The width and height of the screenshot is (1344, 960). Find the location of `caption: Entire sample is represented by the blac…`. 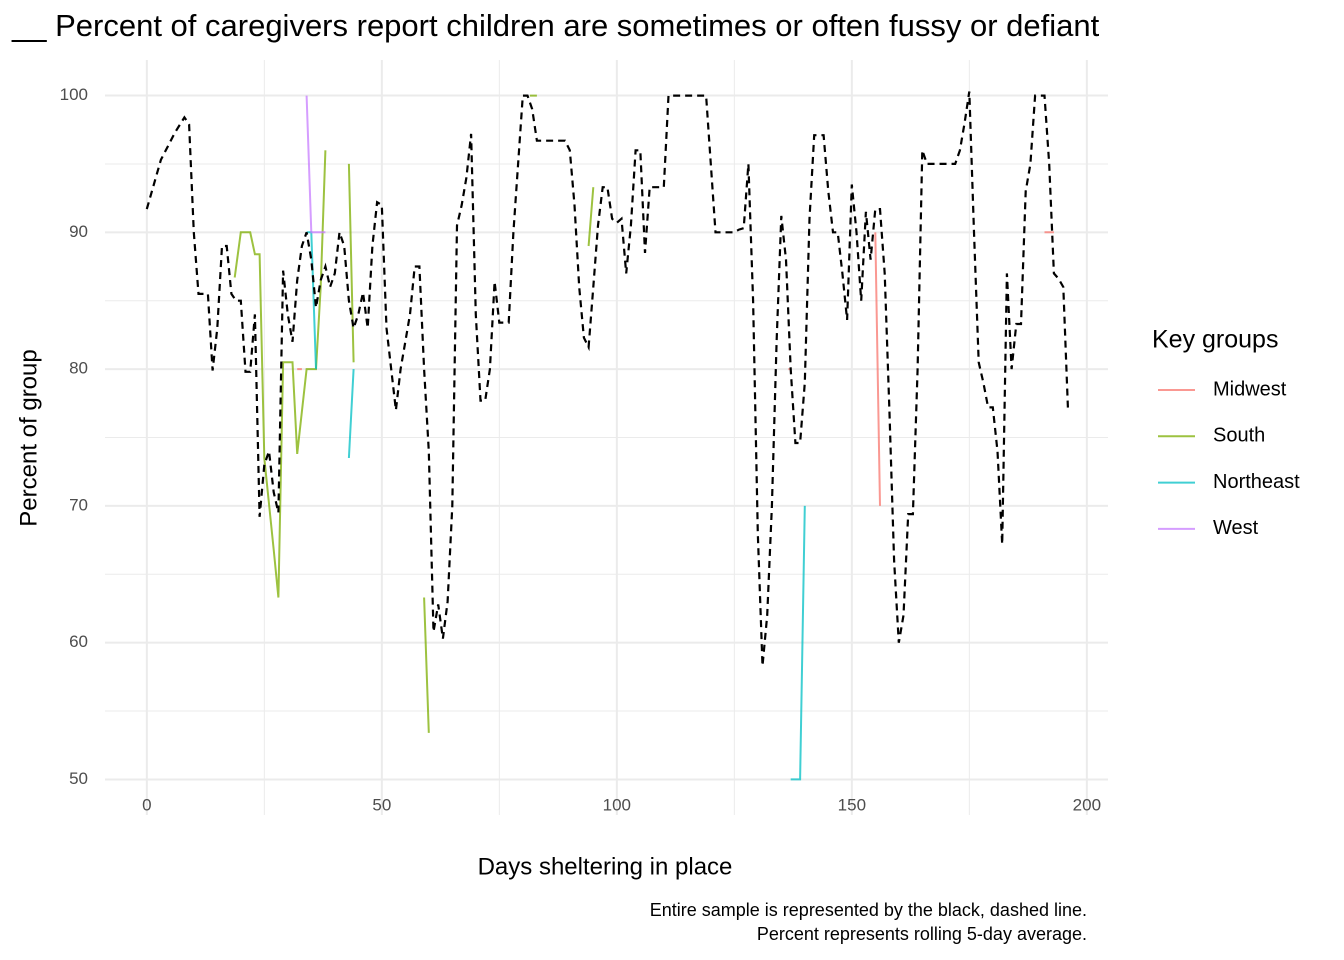

caption: Entire sample is represented by the blac… is located at coordinates (868, 910).